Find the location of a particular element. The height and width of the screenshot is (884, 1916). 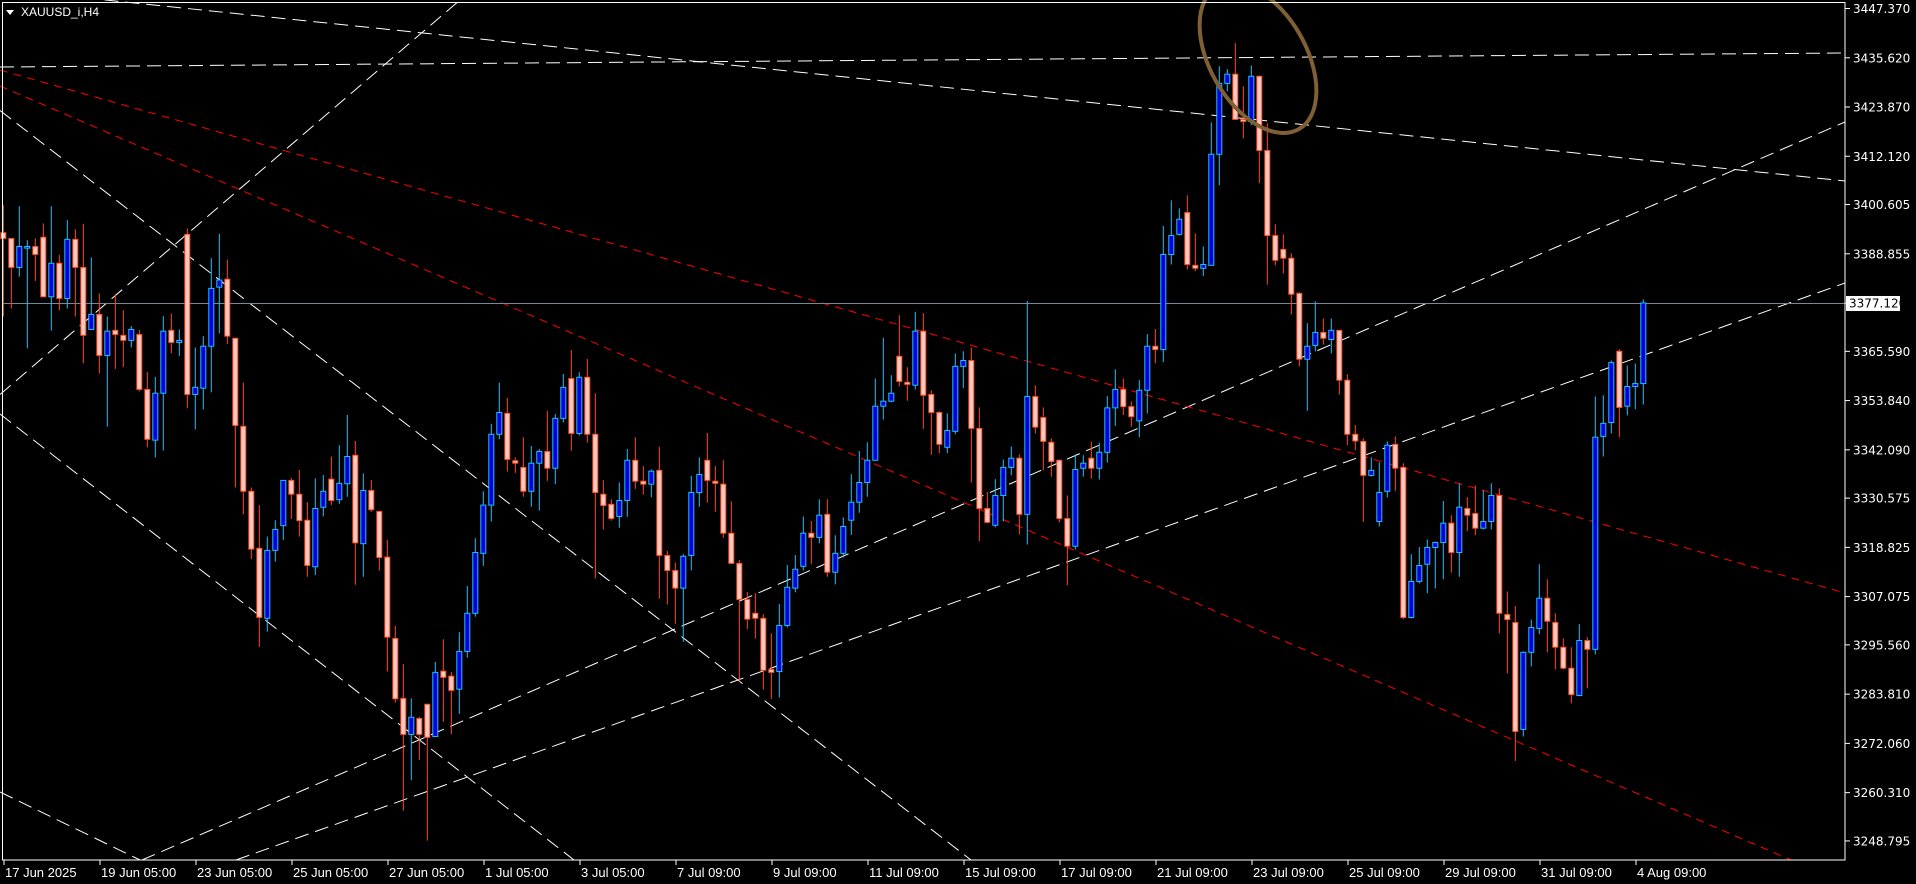

ellipse-layer is located at coordinates (1257, 76).